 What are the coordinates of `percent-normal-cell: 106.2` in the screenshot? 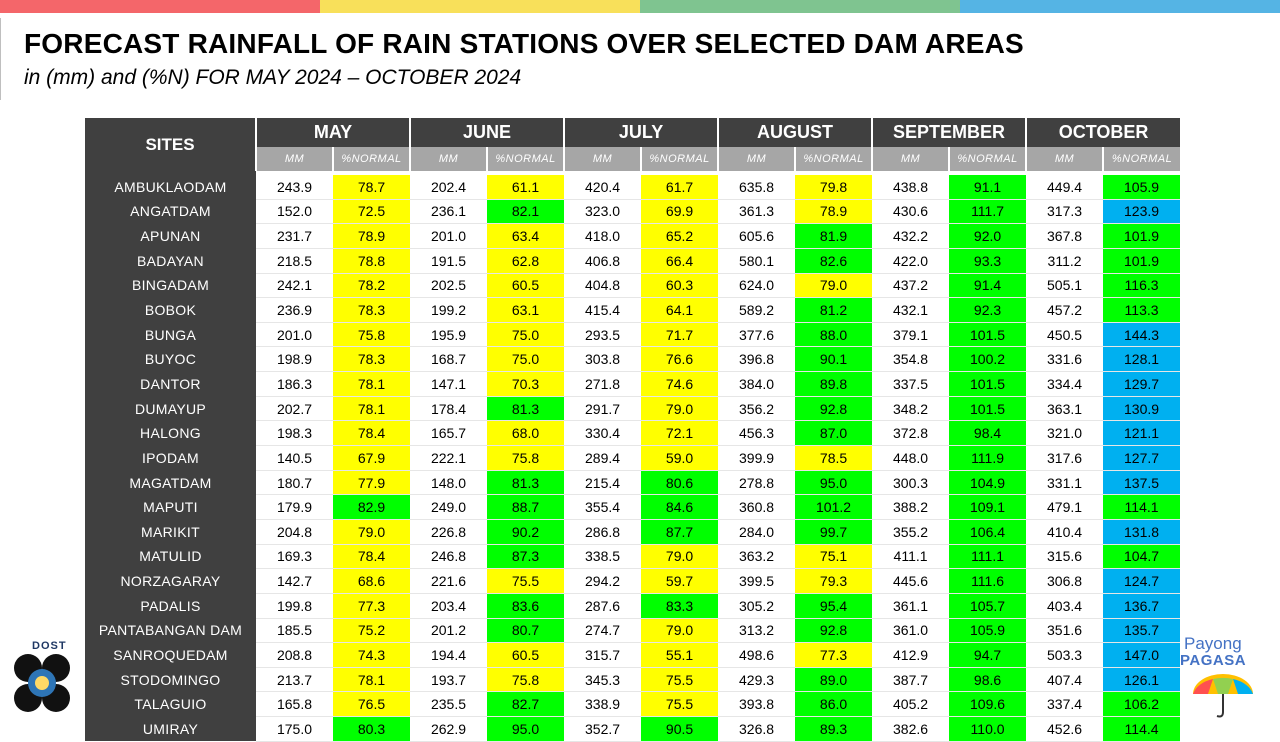 It's located at (1142, 704).